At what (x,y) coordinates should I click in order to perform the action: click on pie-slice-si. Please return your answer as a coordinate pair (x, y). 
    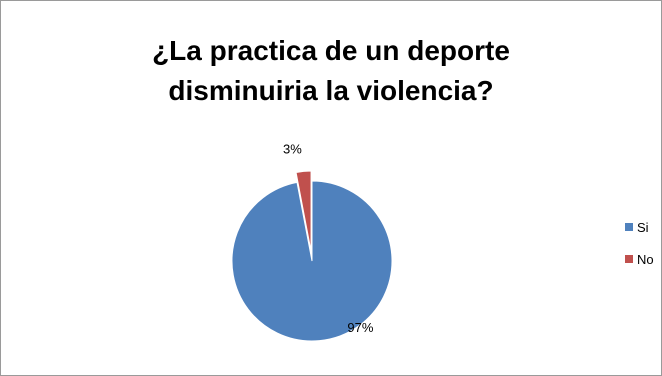
    Looking at the image, I should click on (312, 261).